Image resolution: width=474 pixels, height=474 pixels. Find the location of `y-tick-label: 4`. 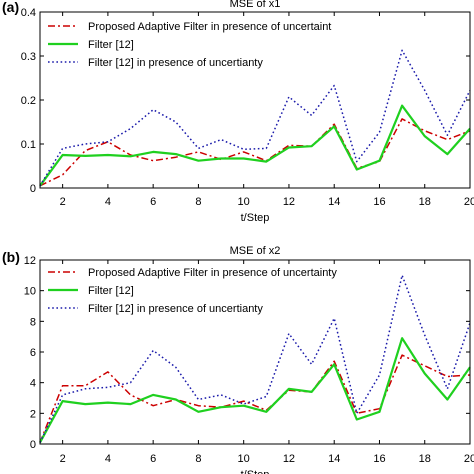

y-tick-label: 4 is located at coordinates (33, 384).